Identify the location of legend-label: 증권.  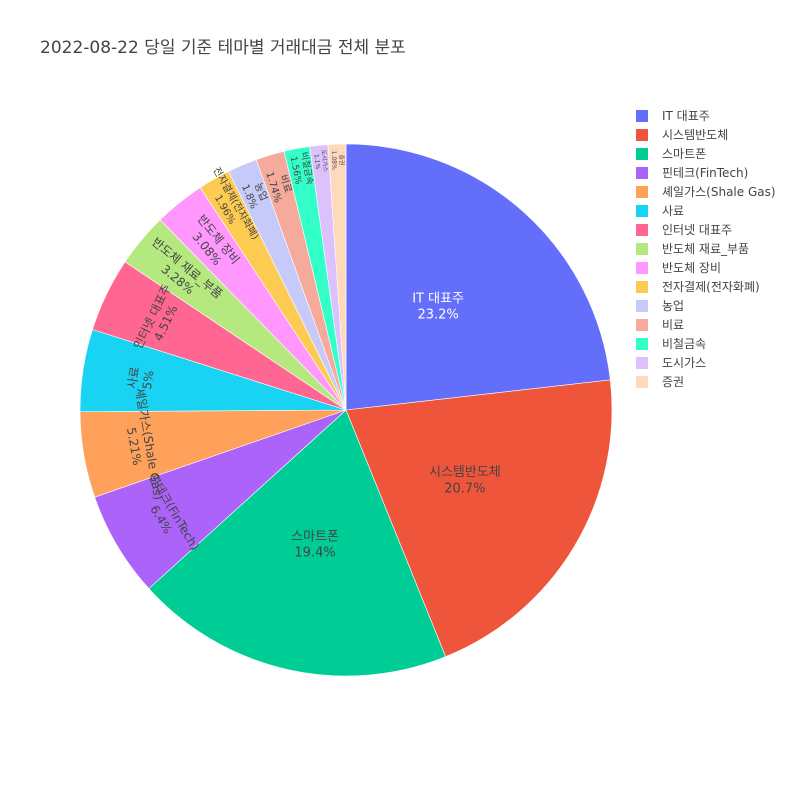
(673, 382).